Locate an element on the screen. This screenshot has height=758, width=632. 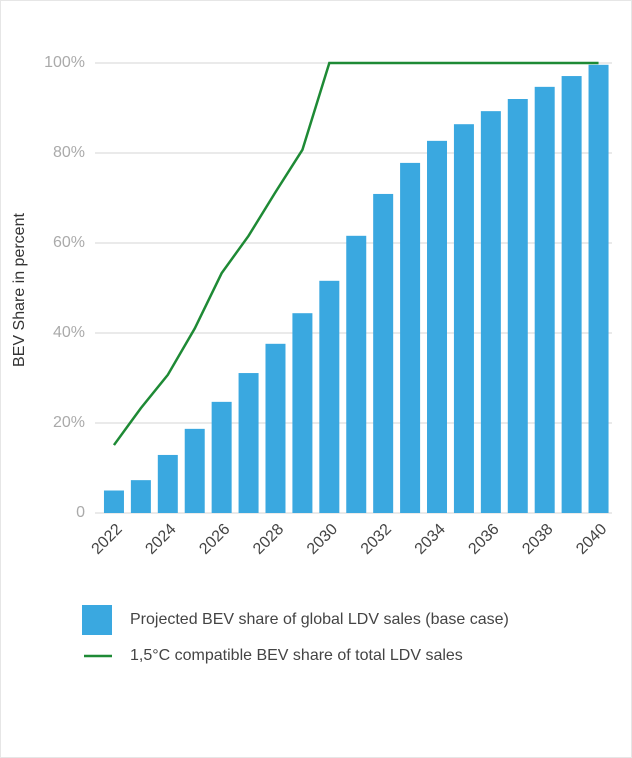
y-tick-label: 0 is located at coordinates (80, 512).